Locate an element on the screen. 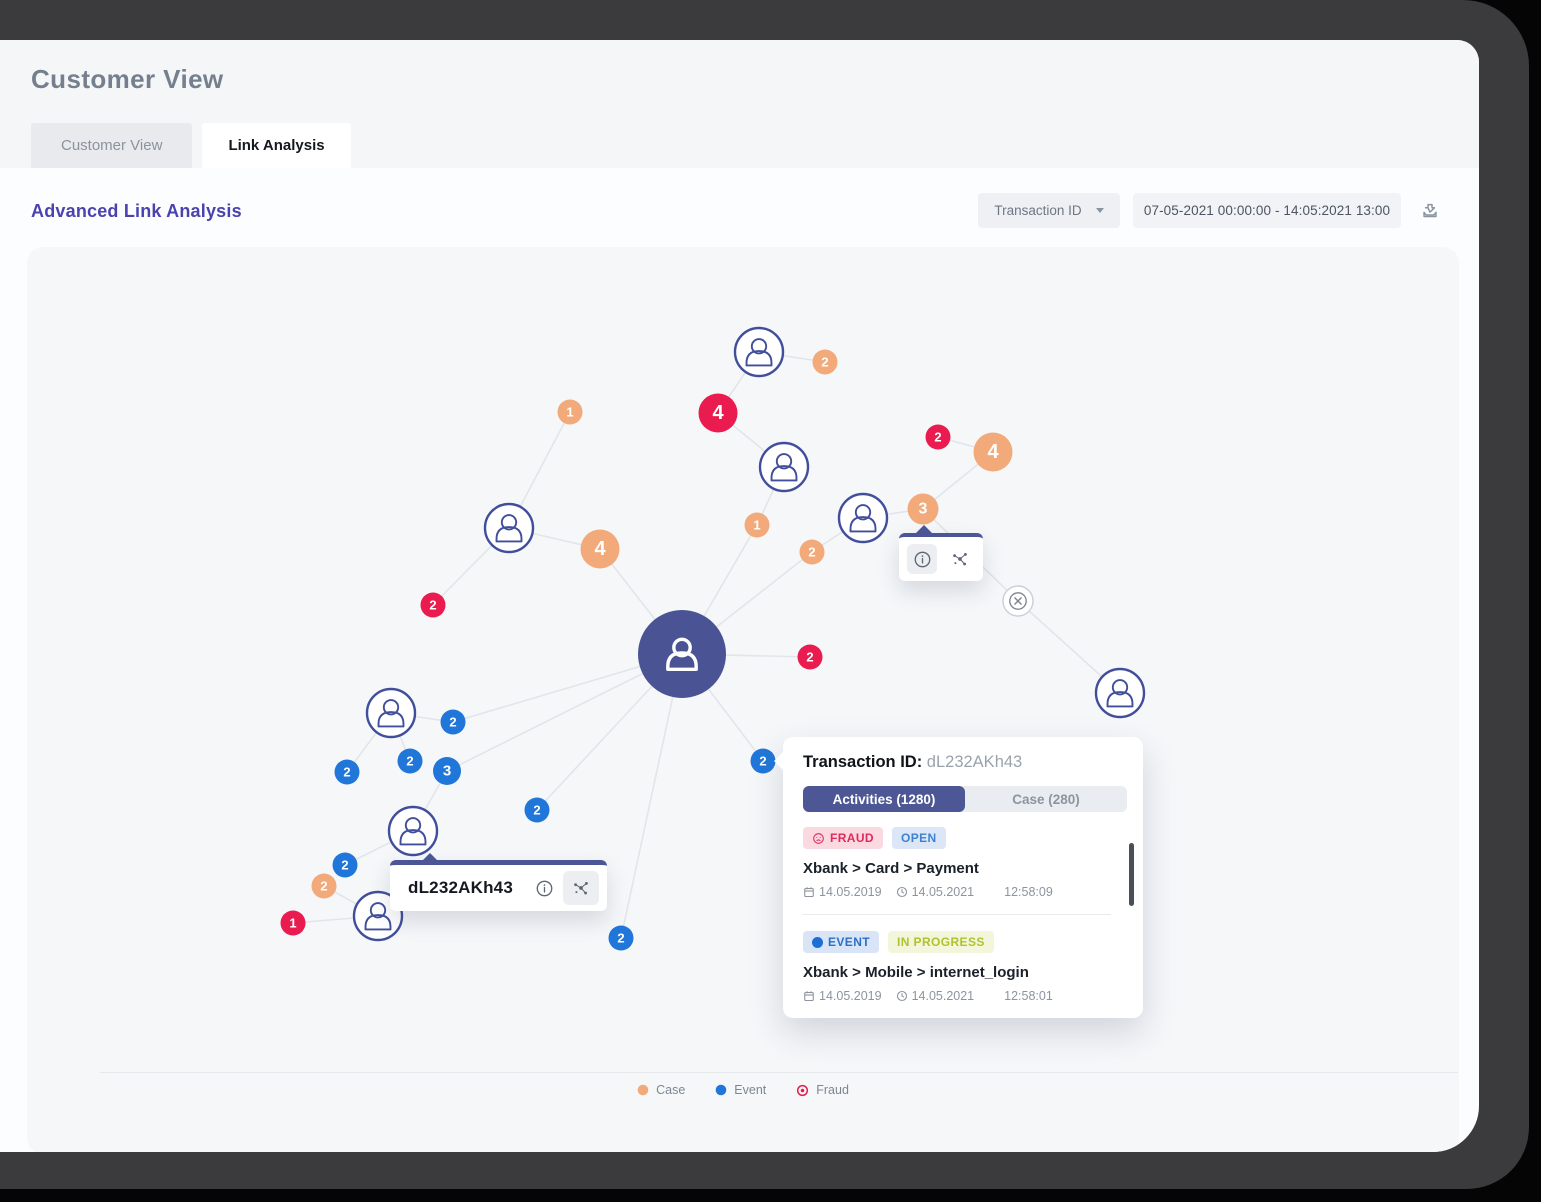 This screenshot has height=1202, width=1541. section-heading: Advanced Link Analysis is located at coordinates (136, 211).